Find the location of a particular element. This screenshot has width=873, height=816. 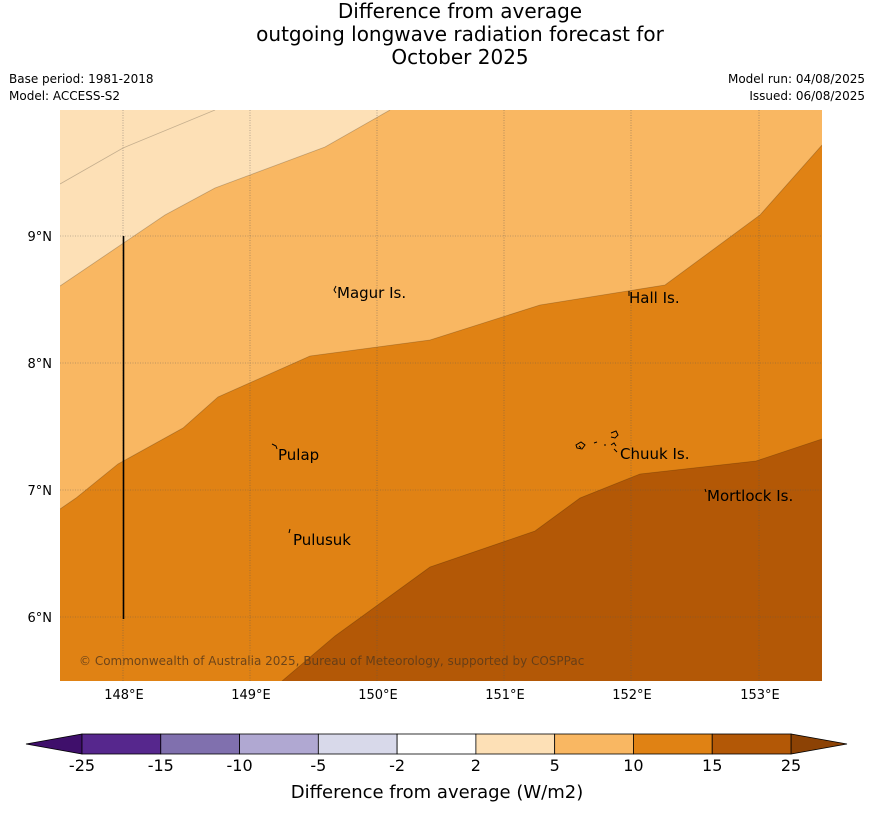

lon-tick-149: 149°E is located at coordinates (251, 695).